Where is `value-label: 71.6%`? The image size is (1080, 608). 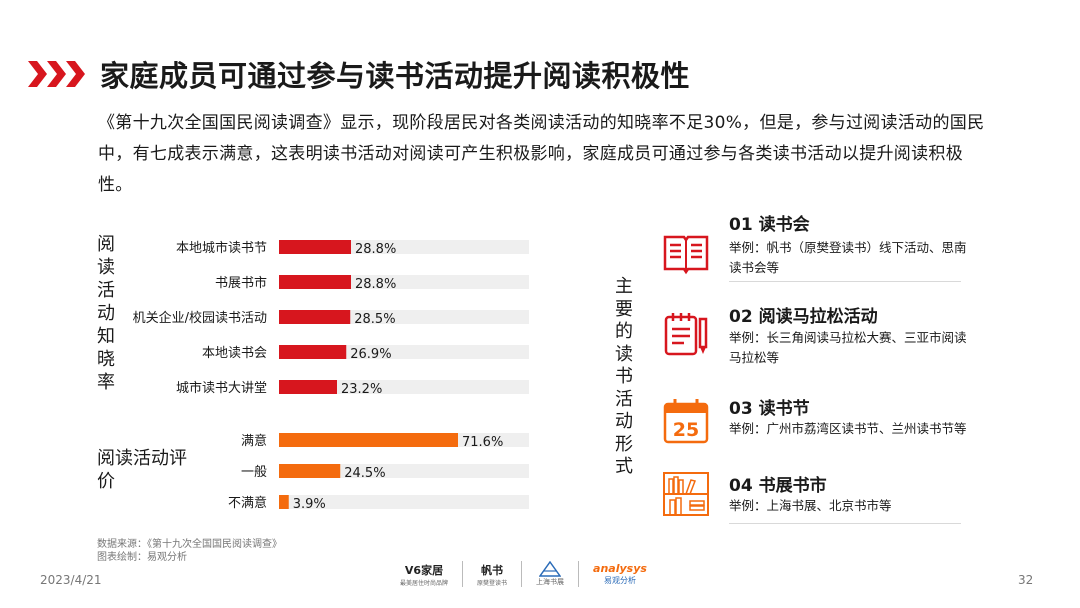 value-label: 71.6% is located at coordinates (482, 442).